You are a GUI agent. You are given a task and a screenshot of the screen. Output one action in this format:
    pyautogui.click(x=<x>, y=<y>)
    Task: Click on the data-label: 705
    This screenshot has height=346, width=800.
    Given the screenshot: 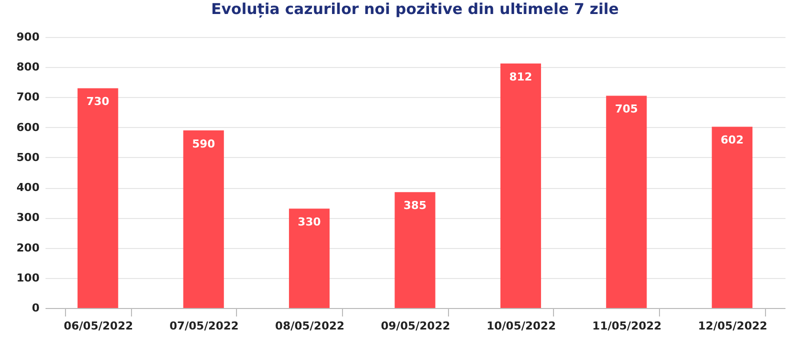 What is the action you would take?
    pyautogui.click(x=626, y=109)
    